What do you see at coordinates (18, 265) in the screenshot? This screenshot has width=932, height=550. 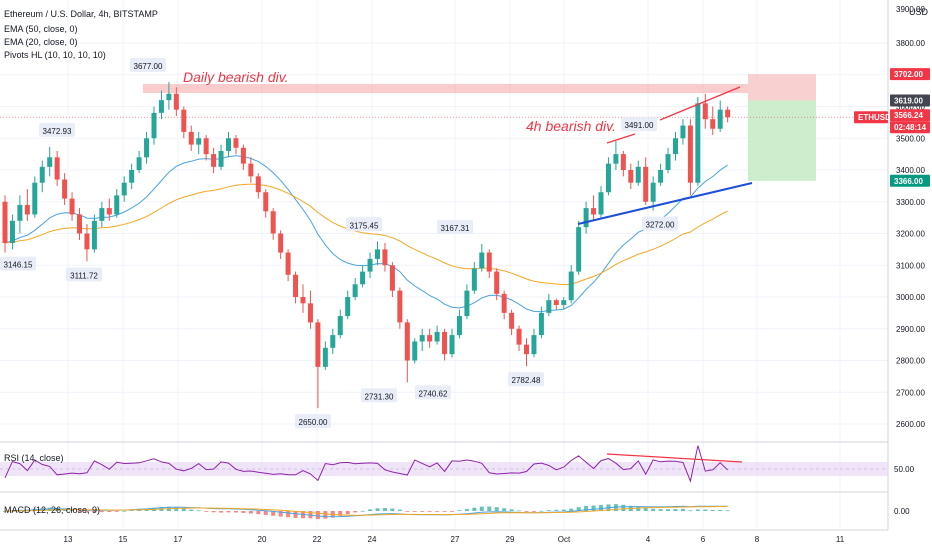 I see `pivot-label: 3146.15` at bounding box center [18, 265].